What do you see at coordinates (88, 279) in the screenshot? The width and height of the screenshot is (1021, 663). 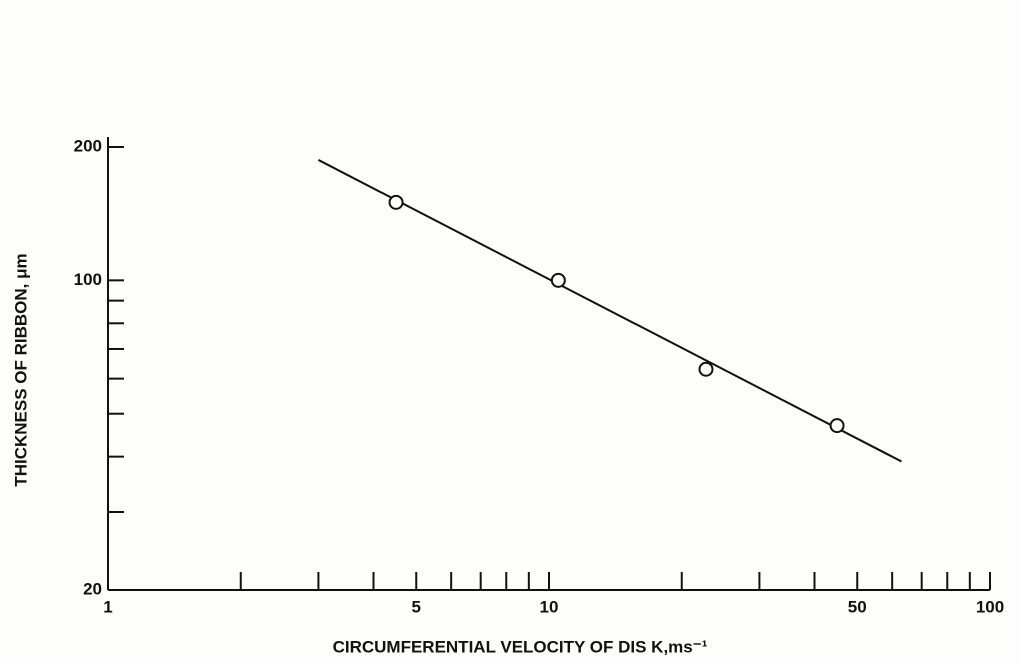 I see `y-tick-label: 100` at bounding box center [88, 279].